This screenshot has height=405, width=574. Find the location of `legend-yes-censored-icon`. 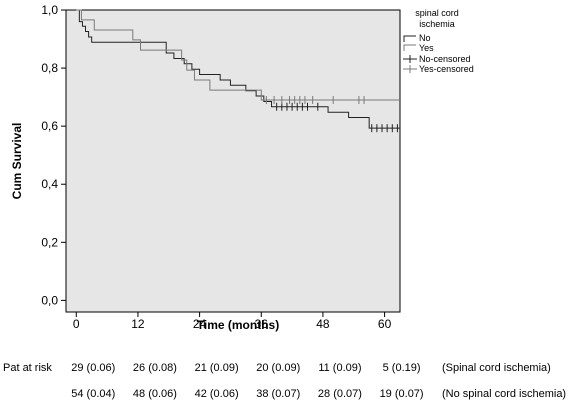

legend-yes-censored-icon is located at coordinates (410, 69).